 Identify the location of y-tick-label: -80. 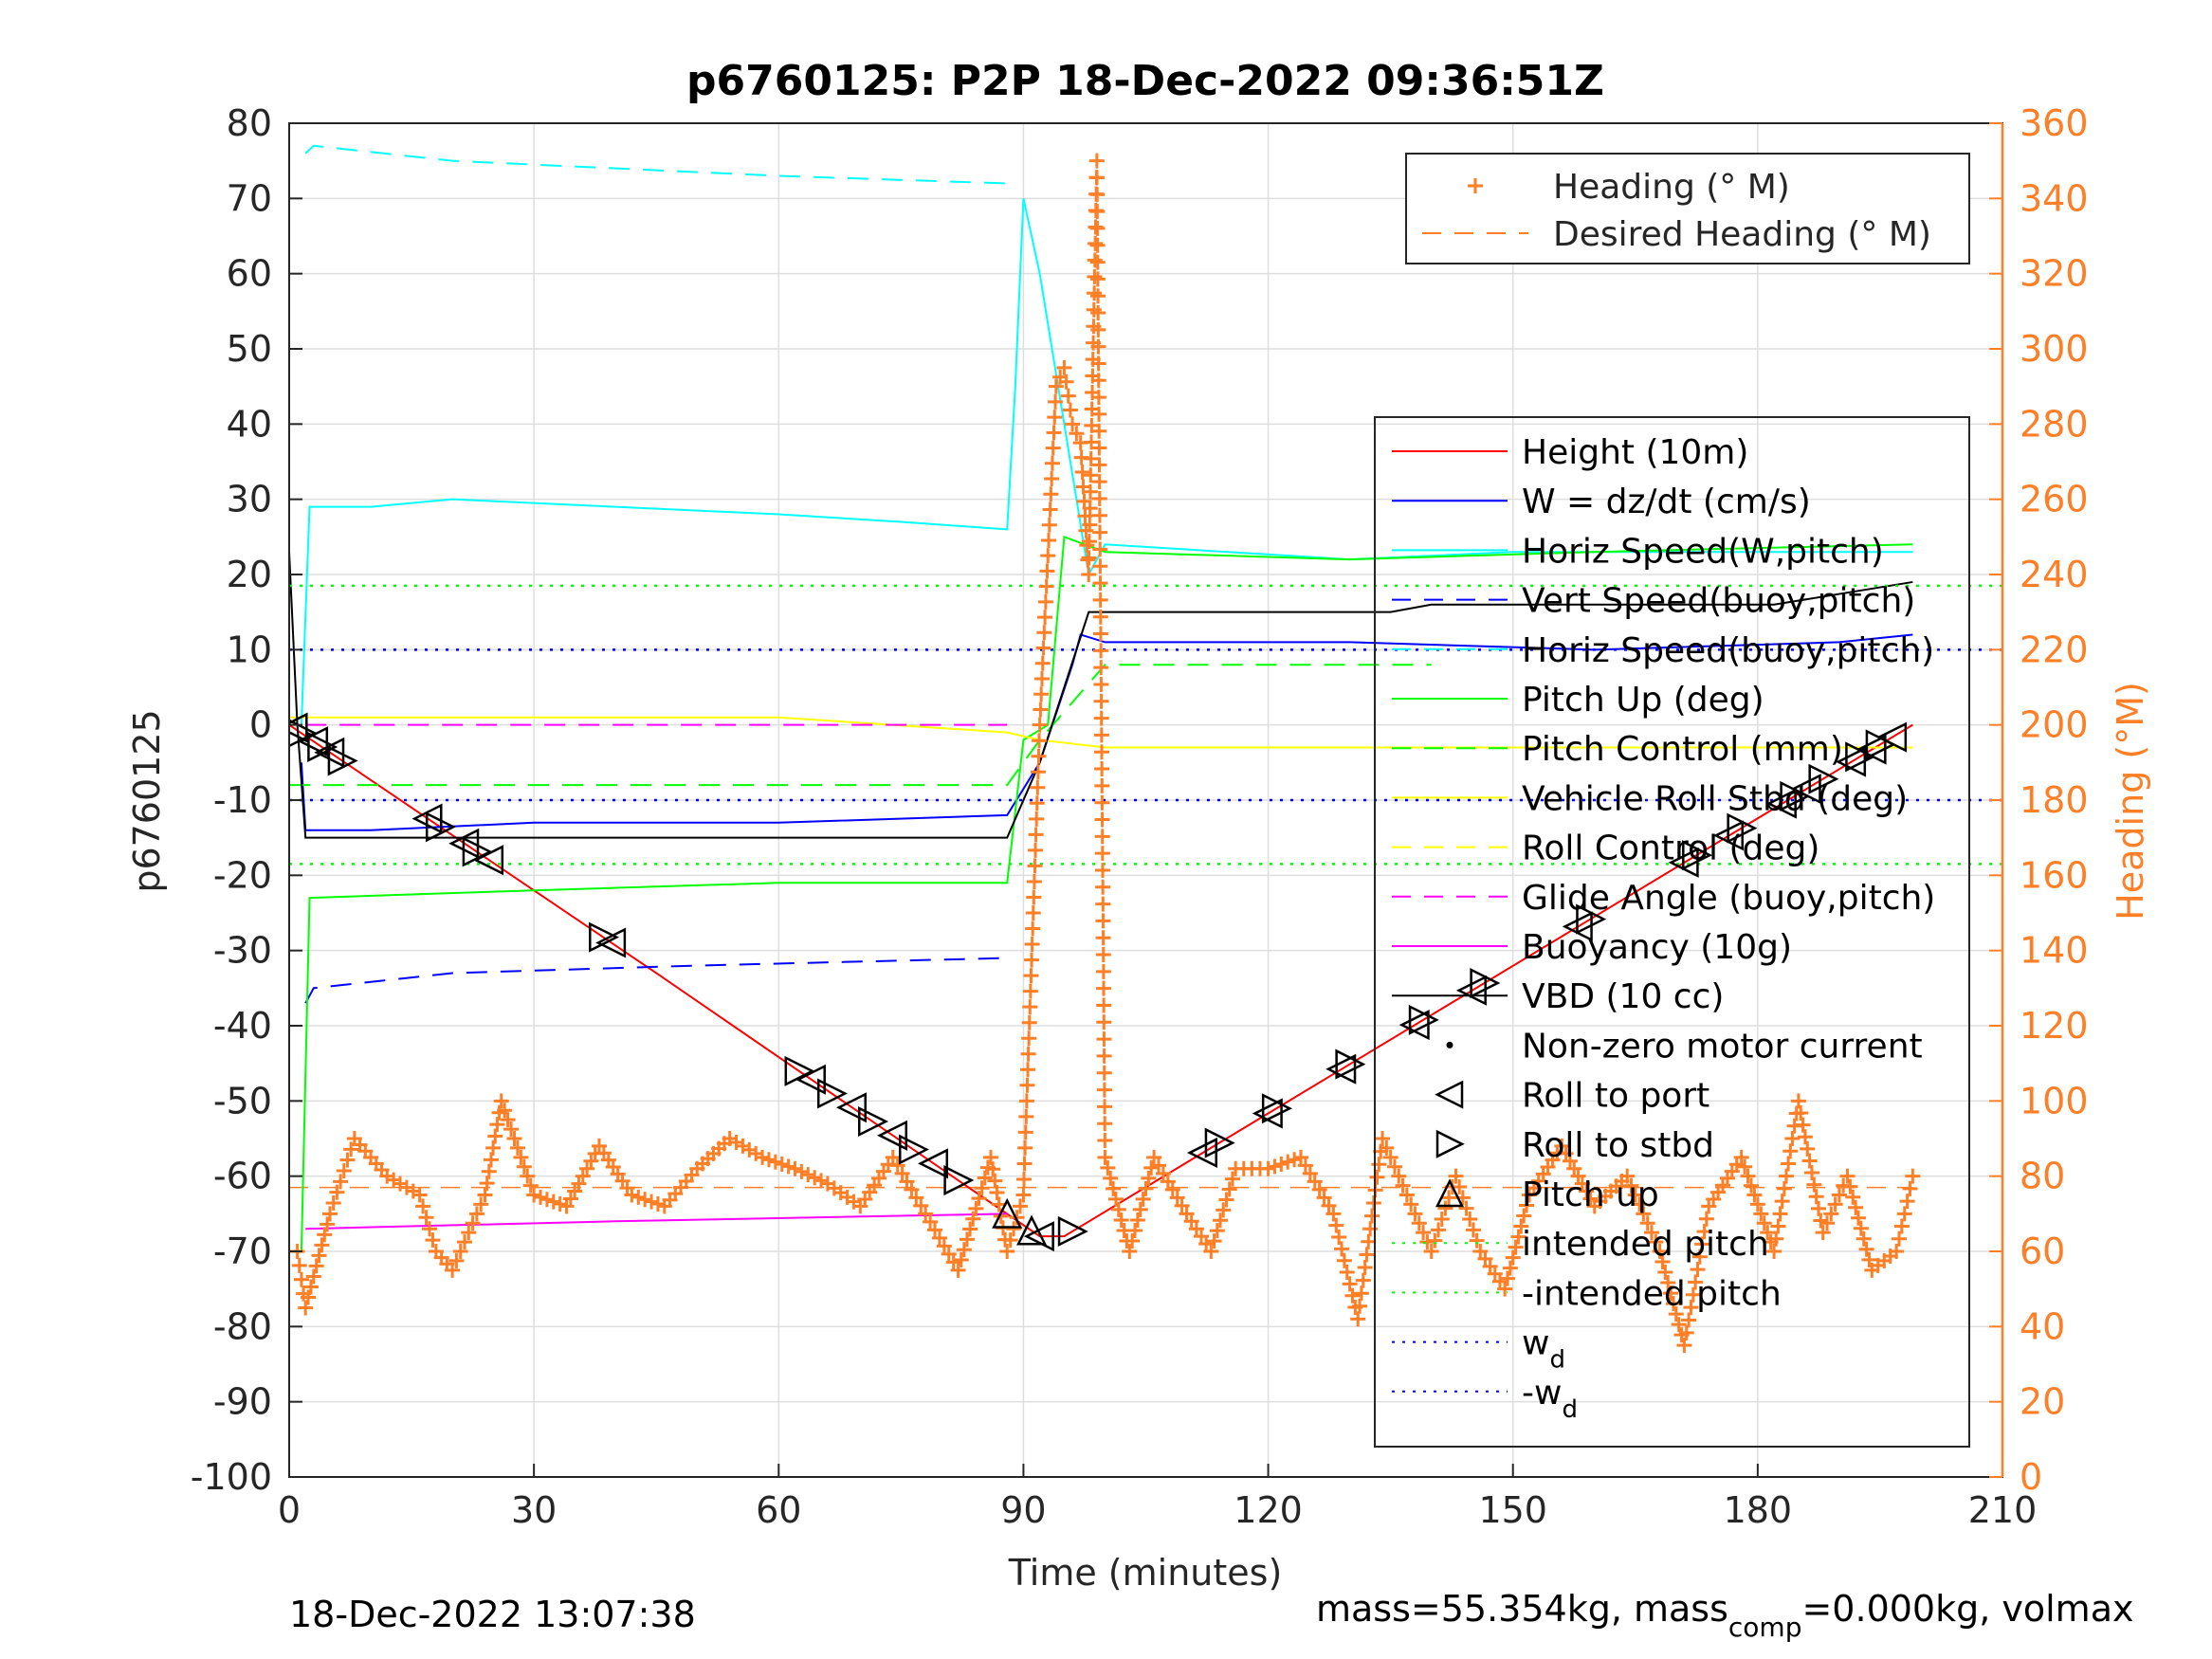
(242, 1326).